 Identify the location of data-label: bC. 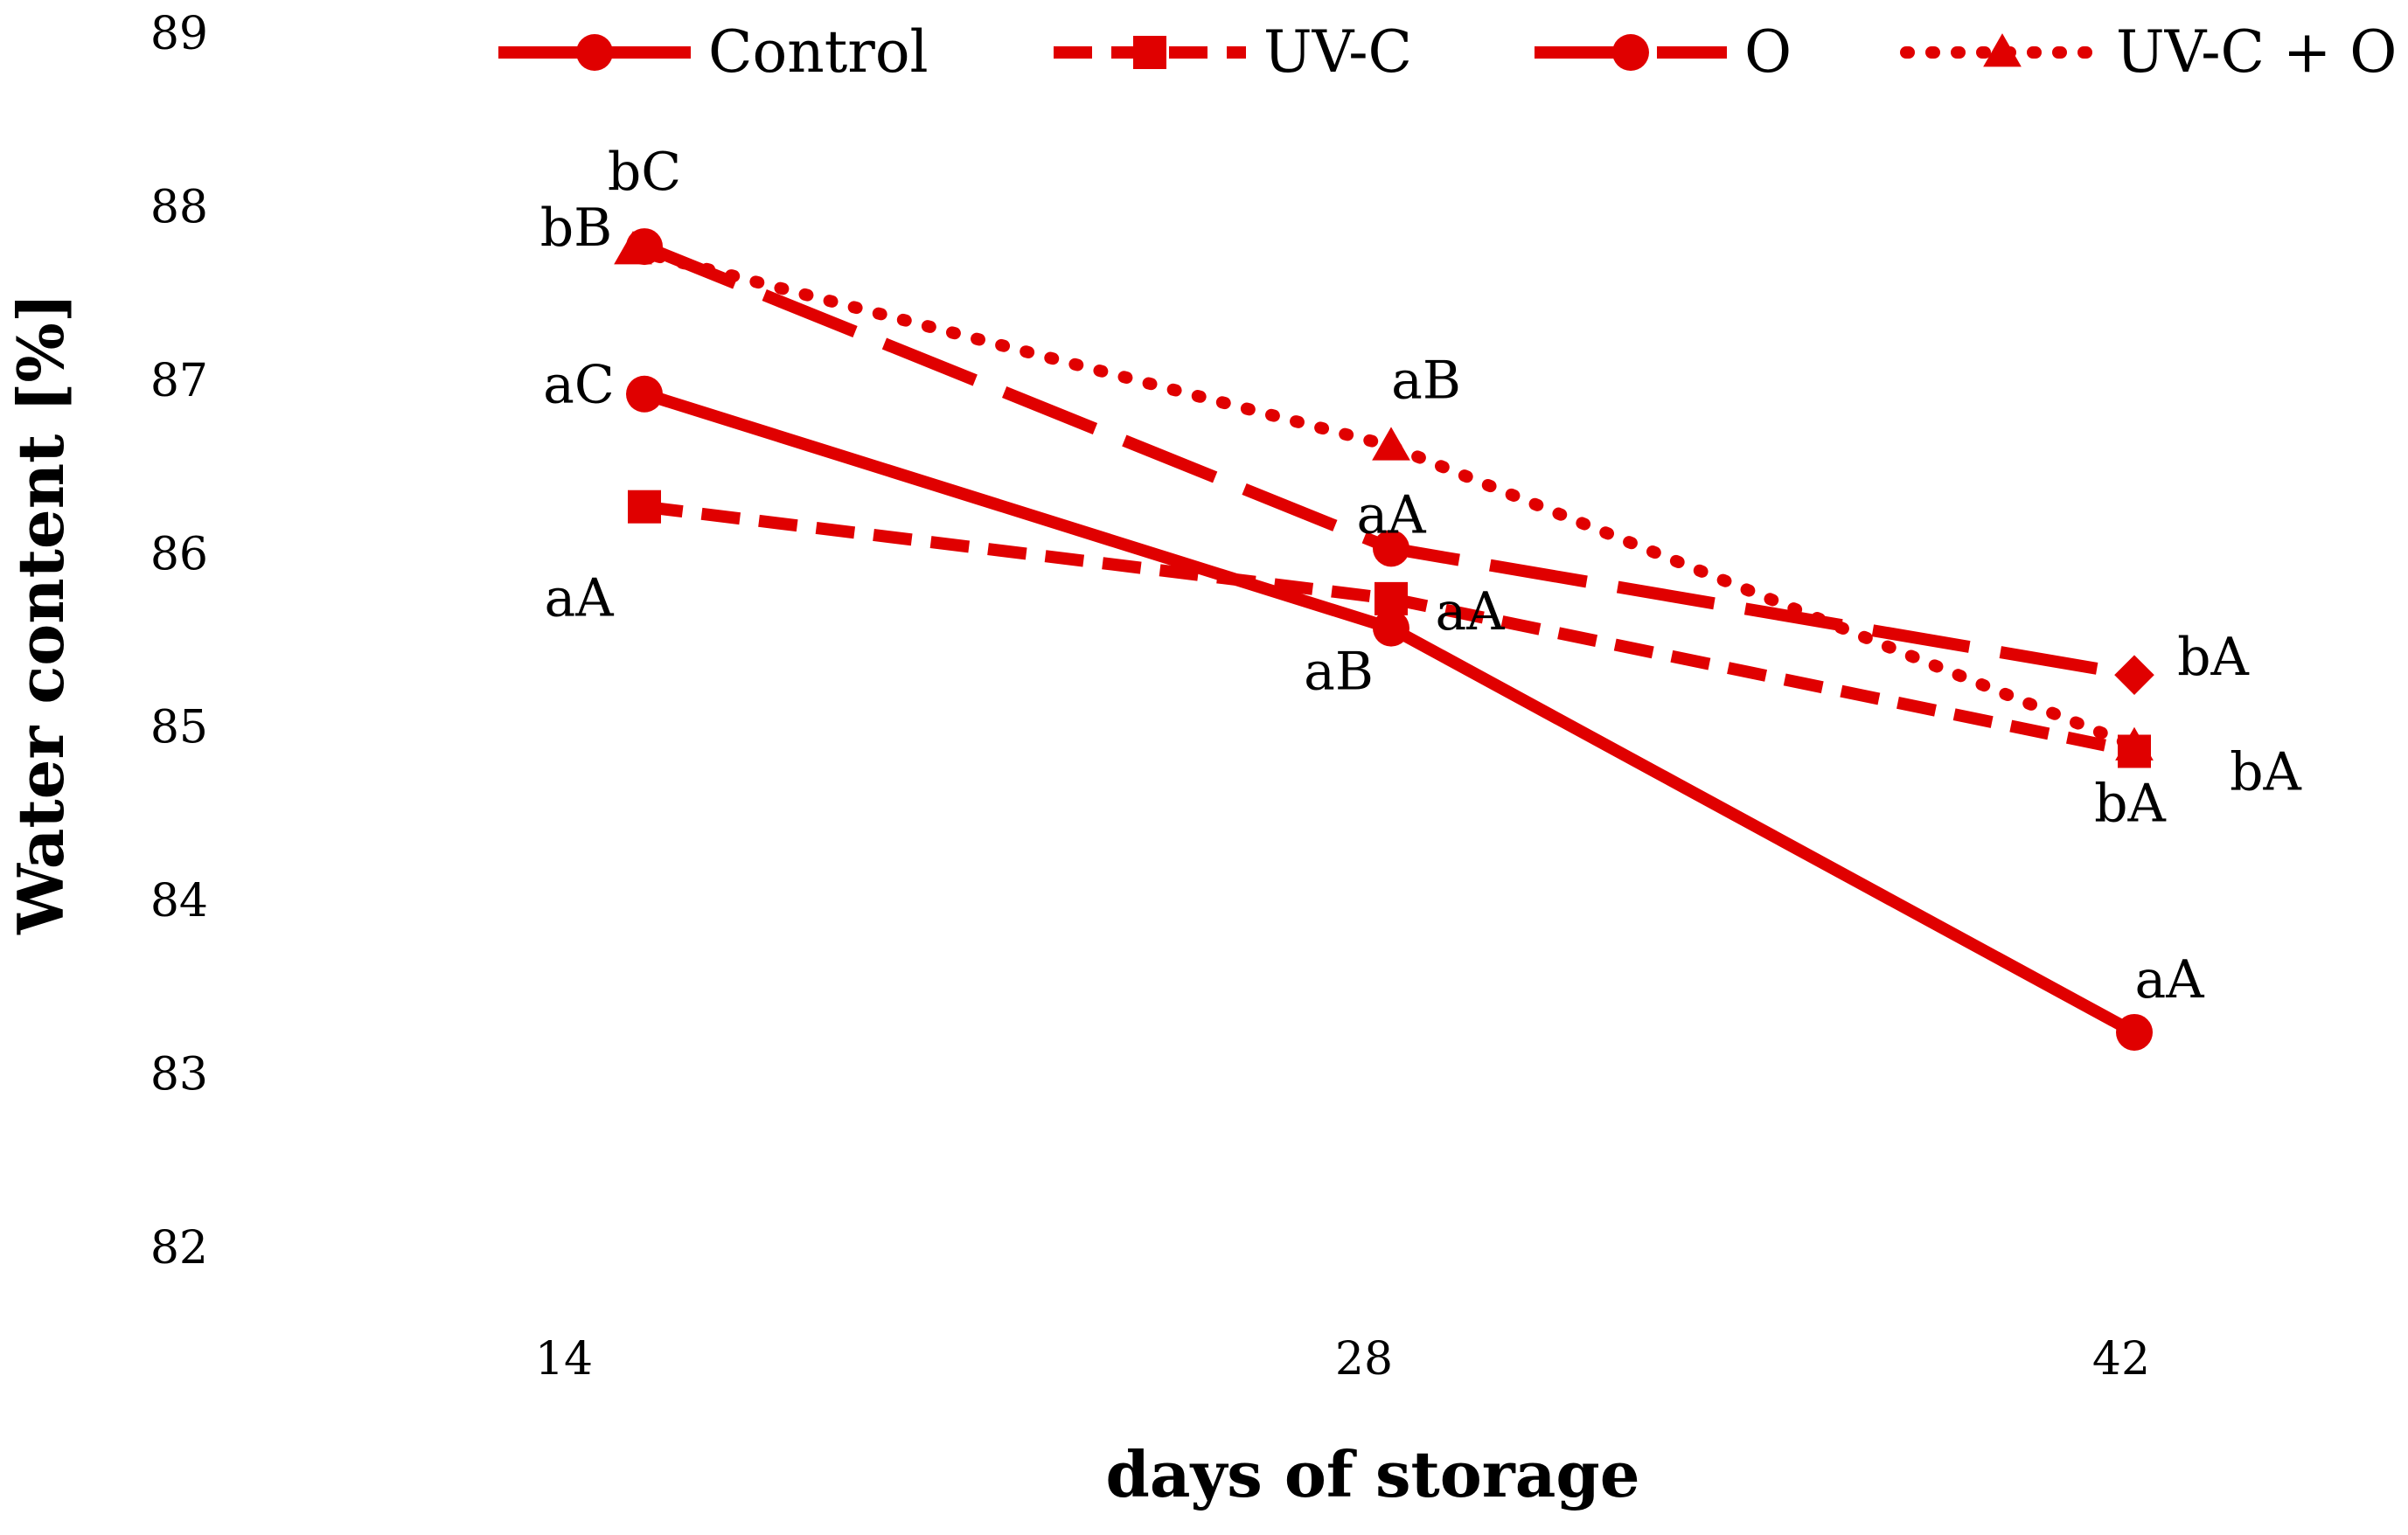
(644, 173).